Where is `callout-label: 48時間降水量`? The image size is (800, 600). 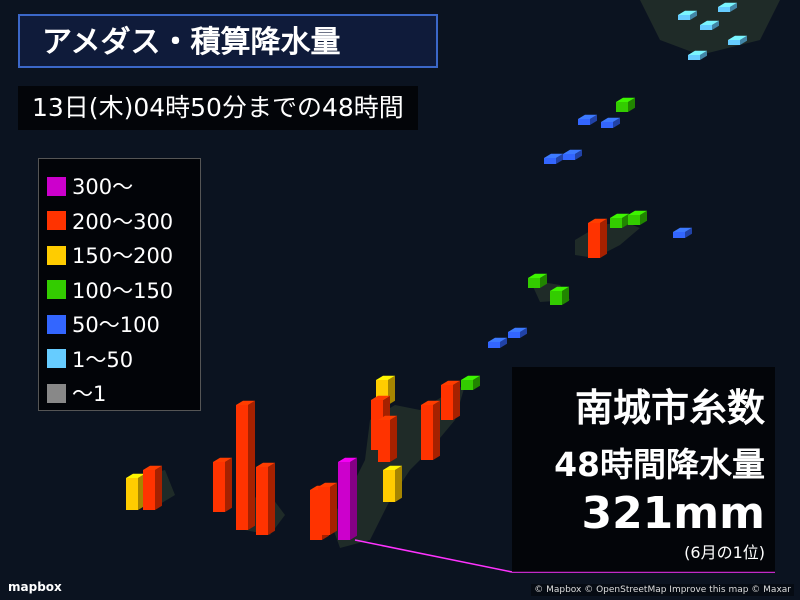 callout-label: 48時間降水量 is located at coordinates (659, 464).